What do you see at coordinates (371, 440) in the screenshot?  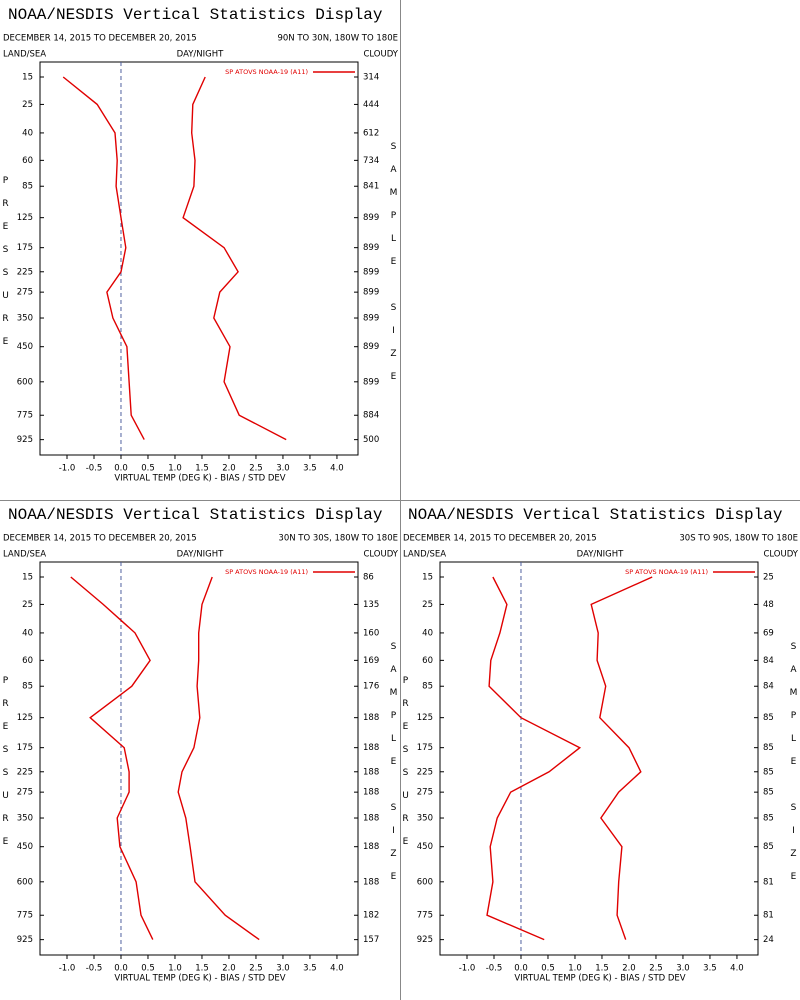 I see `sample-size-label: 500` at bounding box center [371, 440].